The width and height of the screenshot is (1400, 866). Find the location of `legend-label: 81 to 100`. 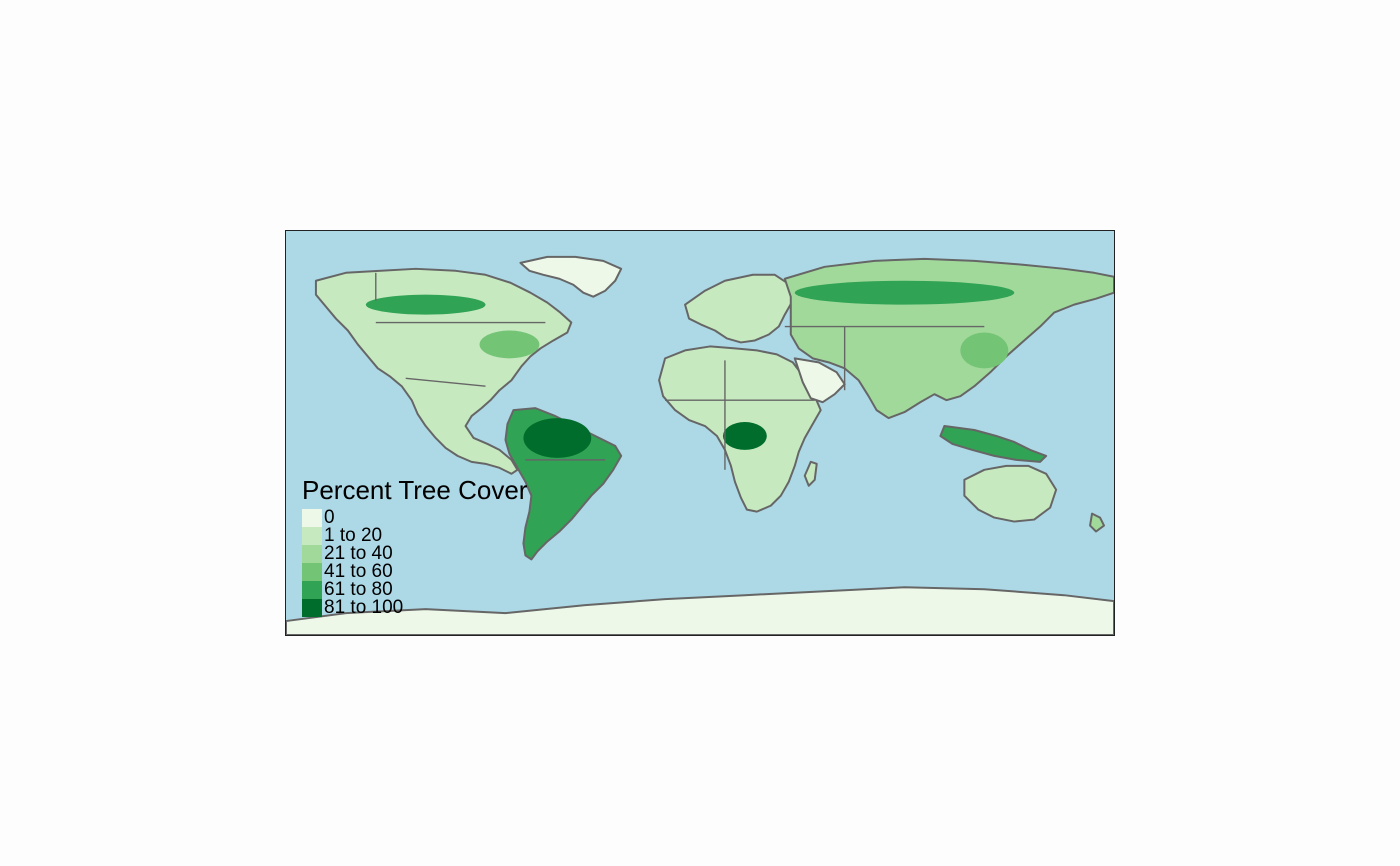

legend-label: 81 to 100 is located at coordinates (364, 607).